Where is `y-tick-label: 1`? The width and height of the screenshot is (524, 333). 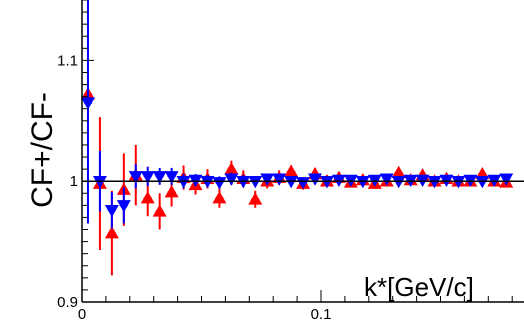
y-tick-label: 1 is located at coordinates (74, 181).